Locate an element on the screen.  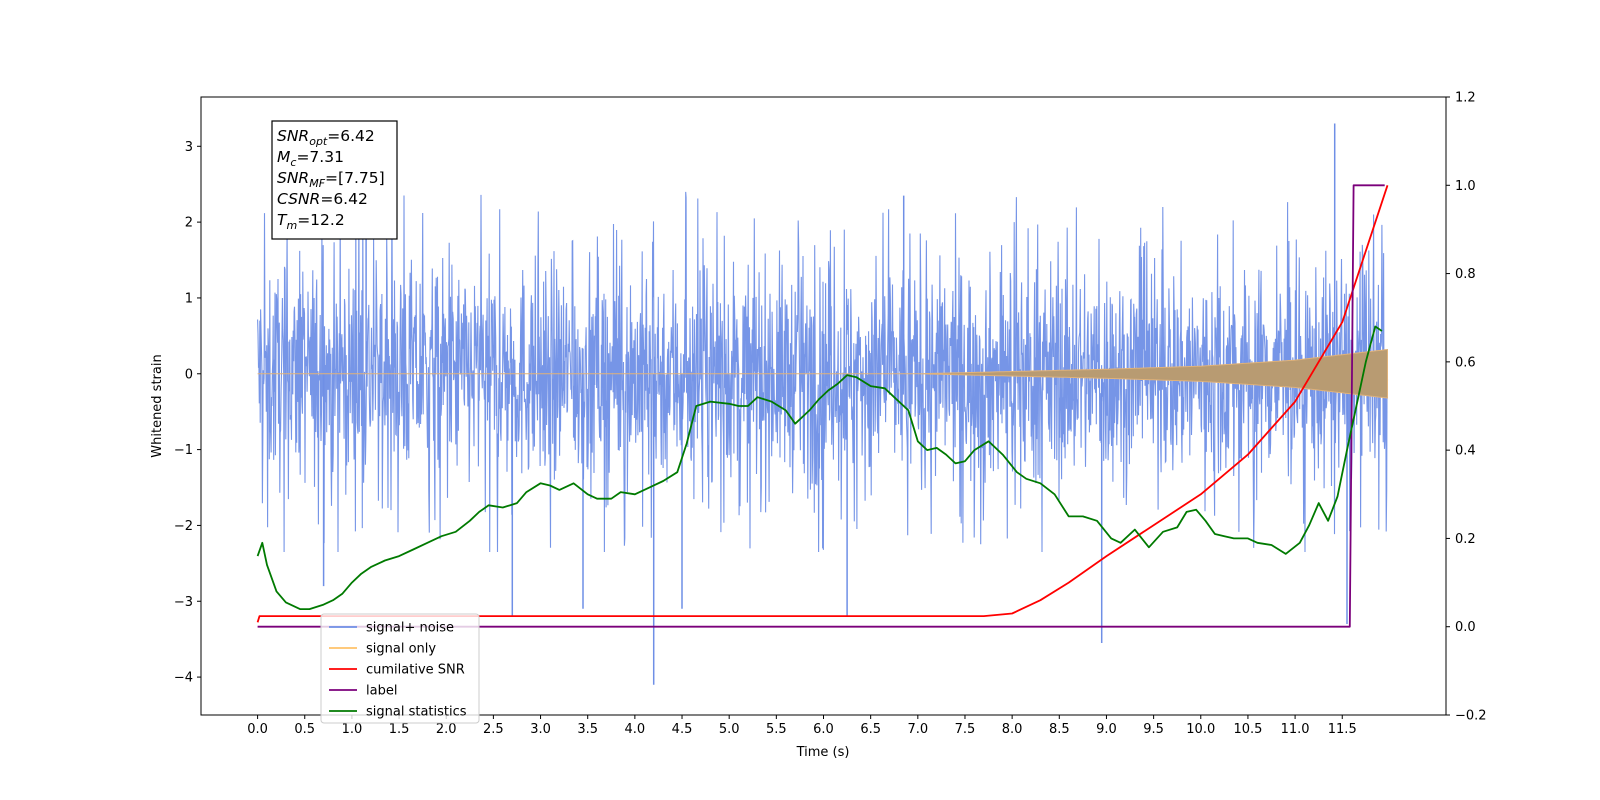
x-tick-label-20: 10.0 is located at coordinates (1200, 729).